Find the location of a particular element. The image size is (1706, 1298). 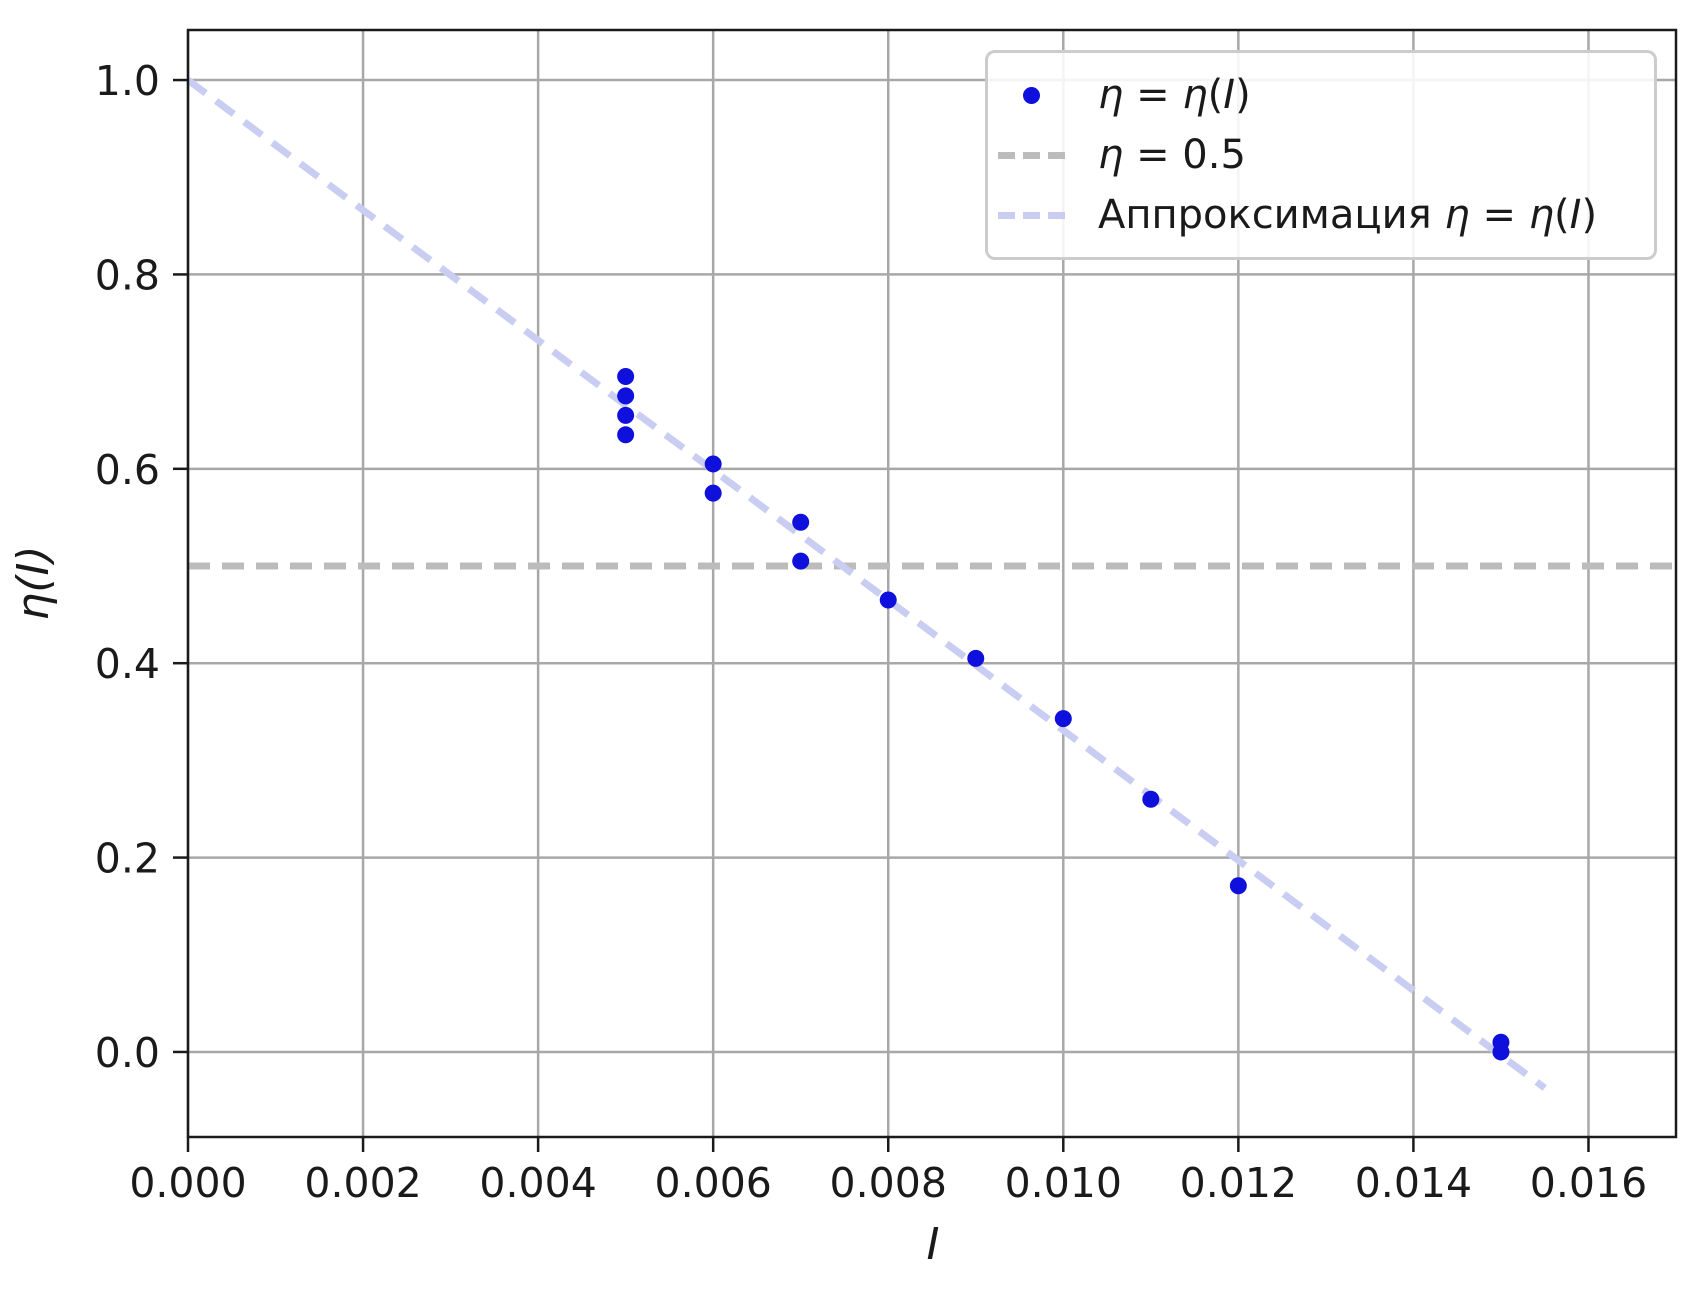

x-tick-label: 0.006 is located at coordinates (712, 1183).